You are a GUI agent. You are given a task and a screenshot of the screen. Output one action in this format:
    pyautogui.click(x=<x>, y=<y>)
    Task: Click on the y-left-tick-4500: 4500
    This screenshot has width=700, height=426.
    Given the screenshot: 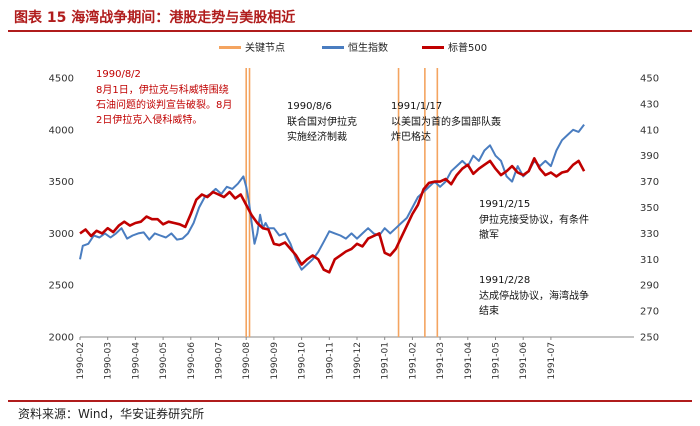 What is the action you would take?
    pyautogui.click(x=61, y=79)
    